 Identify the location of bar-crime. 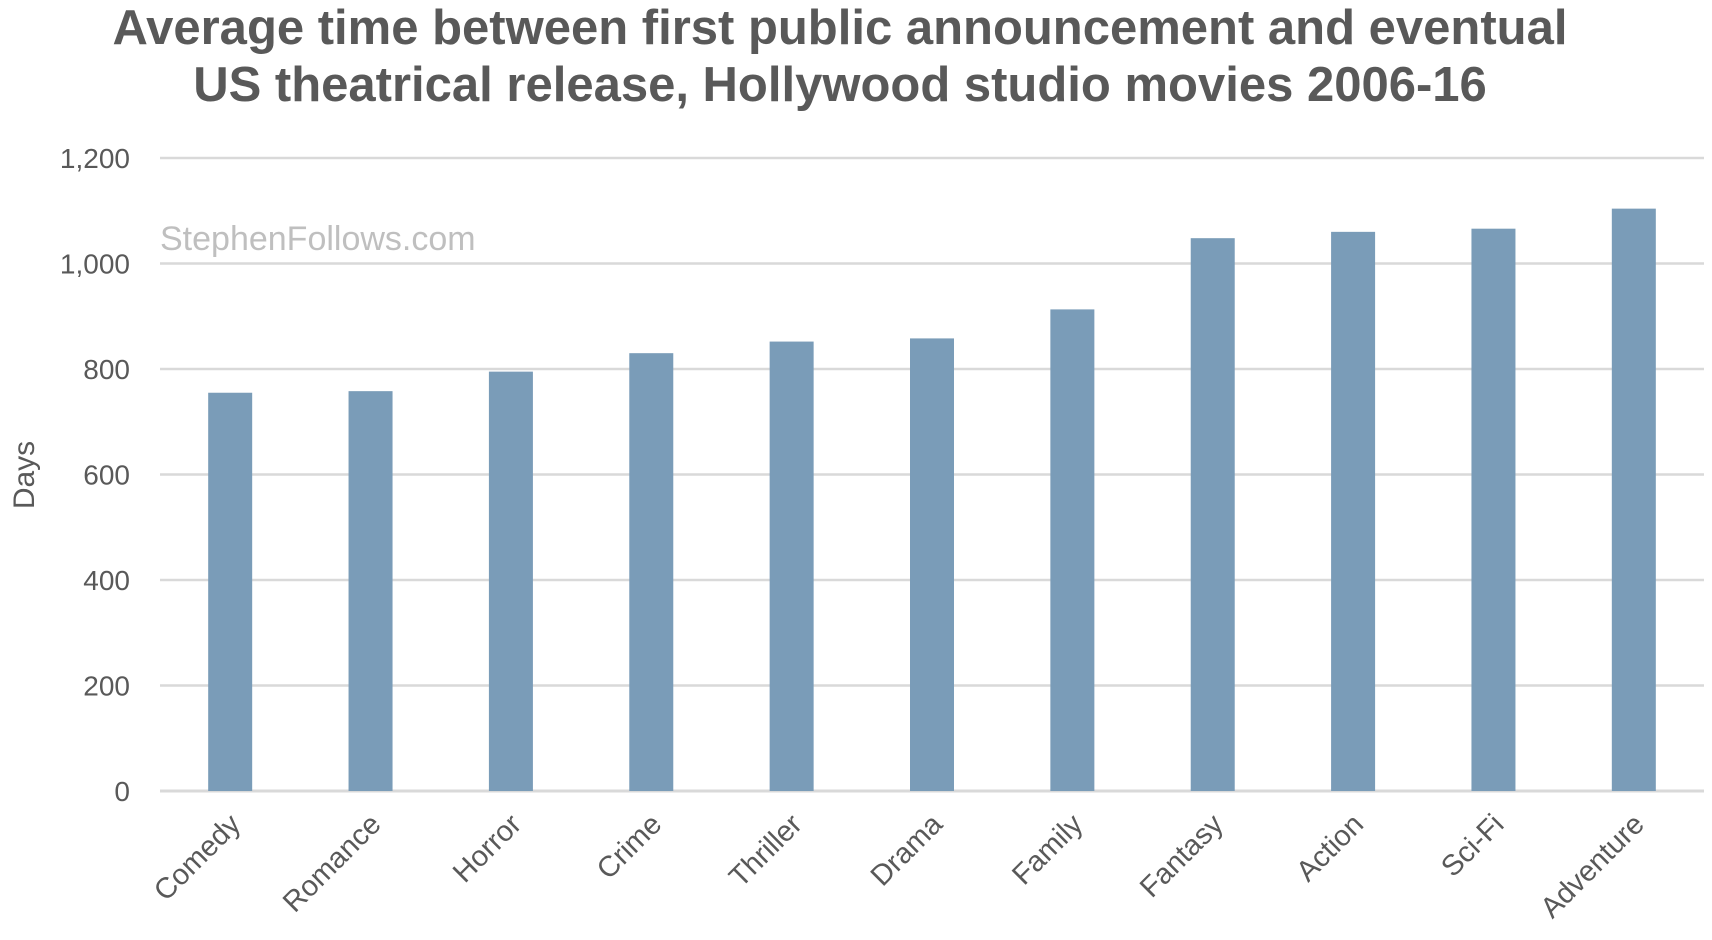
(651, 572).